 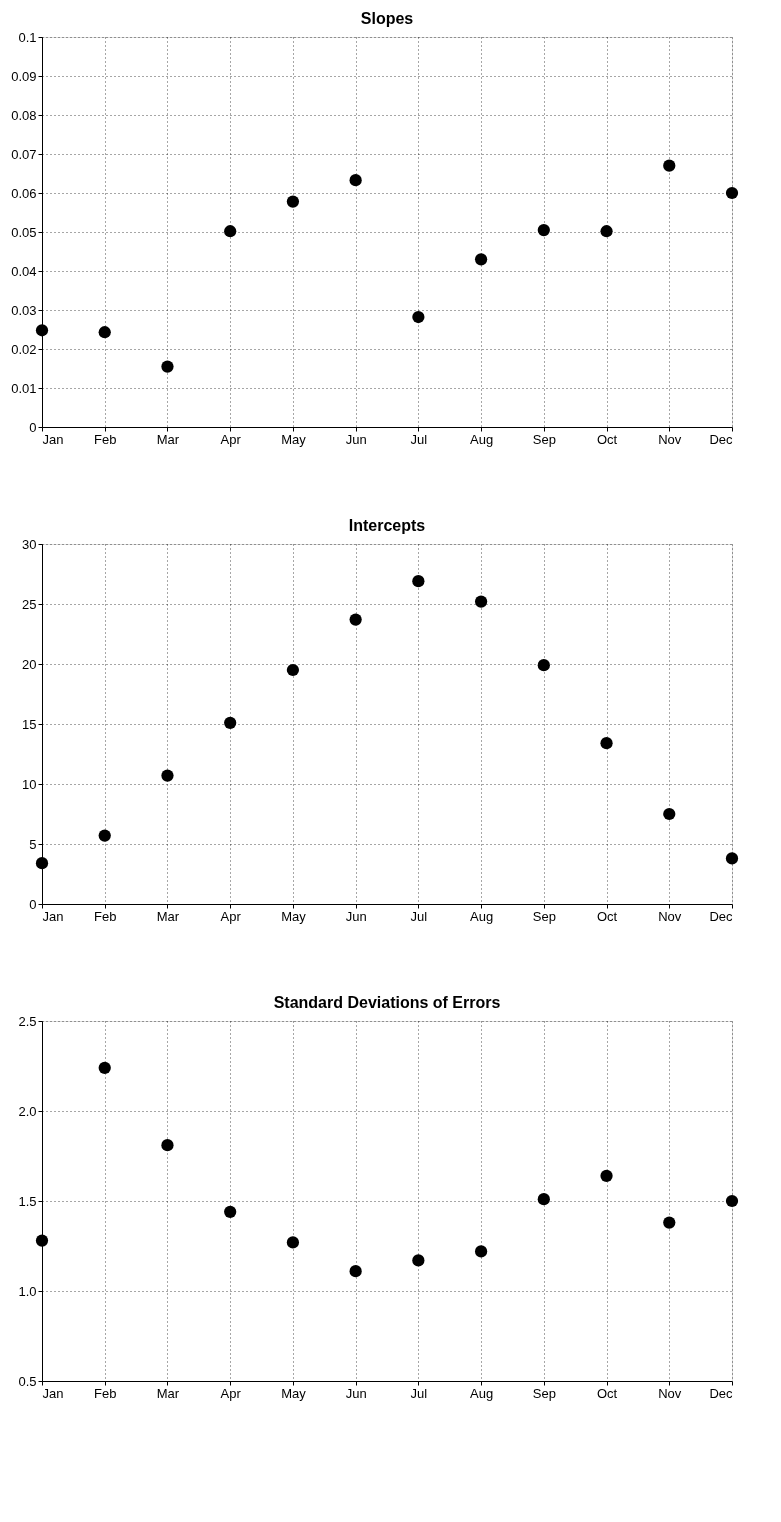 What do you see at coordinates (24, 349) in the screenshot?
I see `y-tick-label: 0.02` at bounding box center [24, 349].